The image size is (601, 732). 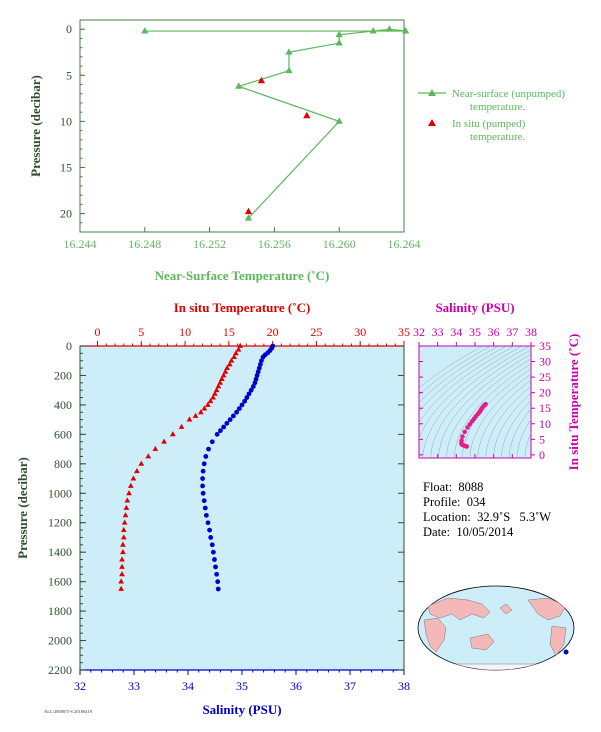 What do you see at coordinates (63, 434) in the screenshot?
I see `profile-y-tick-label: 600` at bounding box center [63, 434].